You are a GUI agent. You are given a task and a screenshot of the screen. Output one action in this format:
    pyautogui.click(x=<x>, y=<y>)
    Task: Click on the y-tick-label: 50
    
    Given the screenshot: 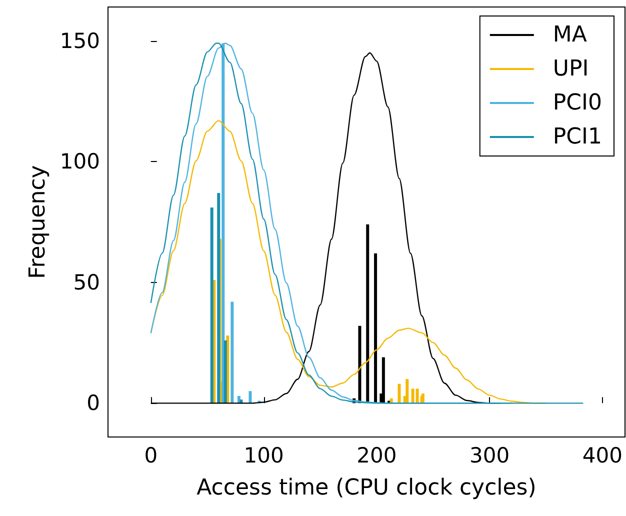 What is the action you would take?
    pyautogui.click(x=86, y=282)
    